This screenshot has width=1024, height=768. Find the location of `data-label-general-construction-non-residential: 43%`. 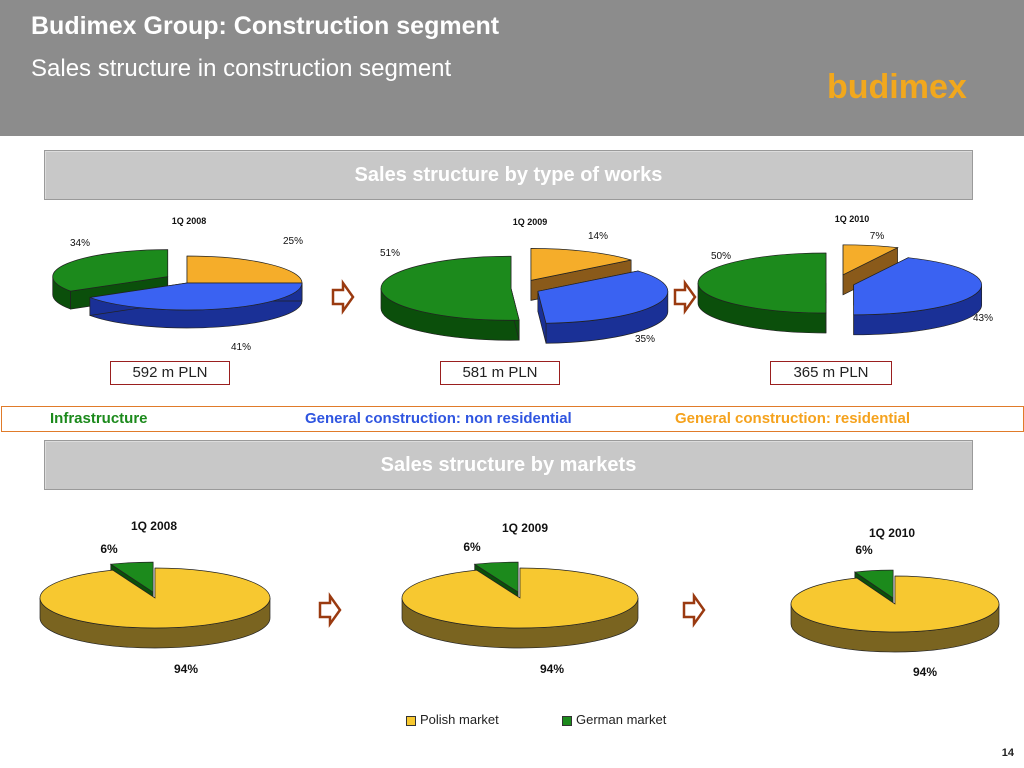

data-label-general-construction-non-residential: 43% is located at coordinates (983, 318).